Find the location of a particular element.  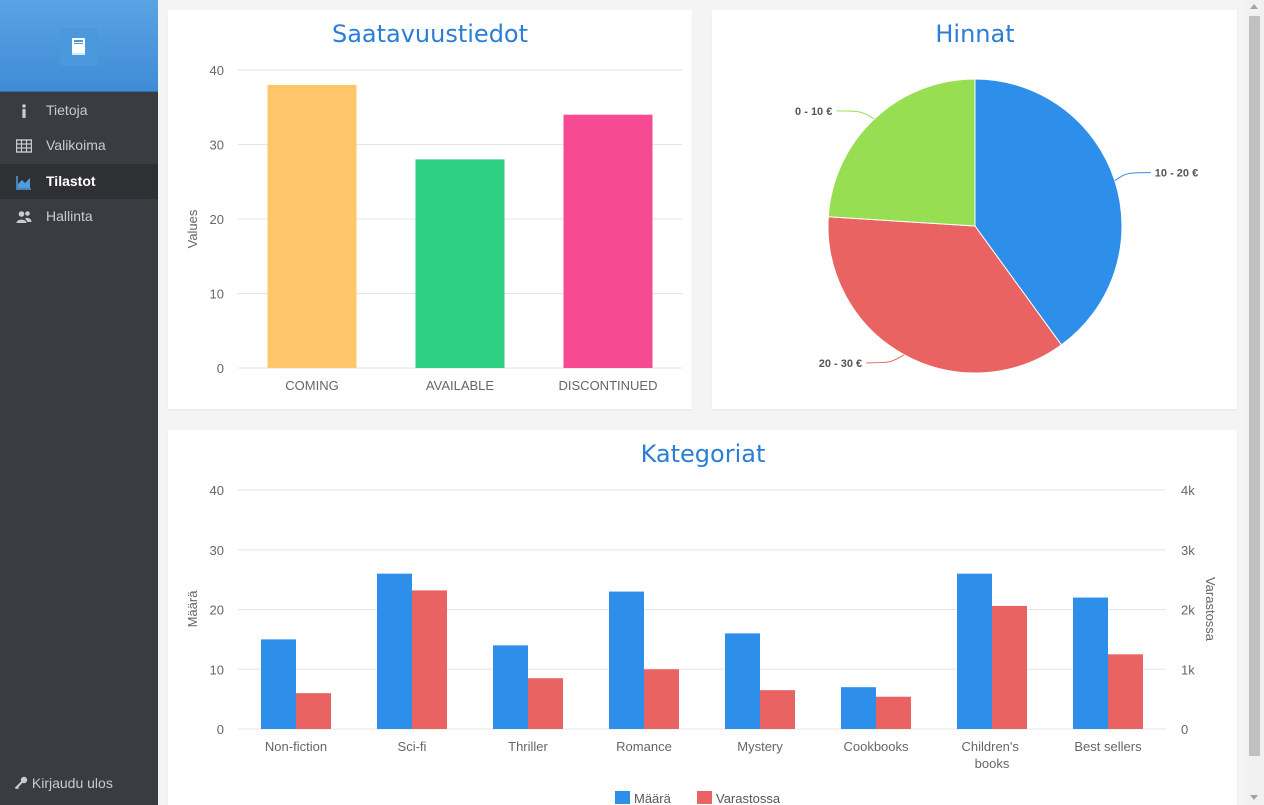

chart-title: Hinnat is located at coordinates (974, 34).